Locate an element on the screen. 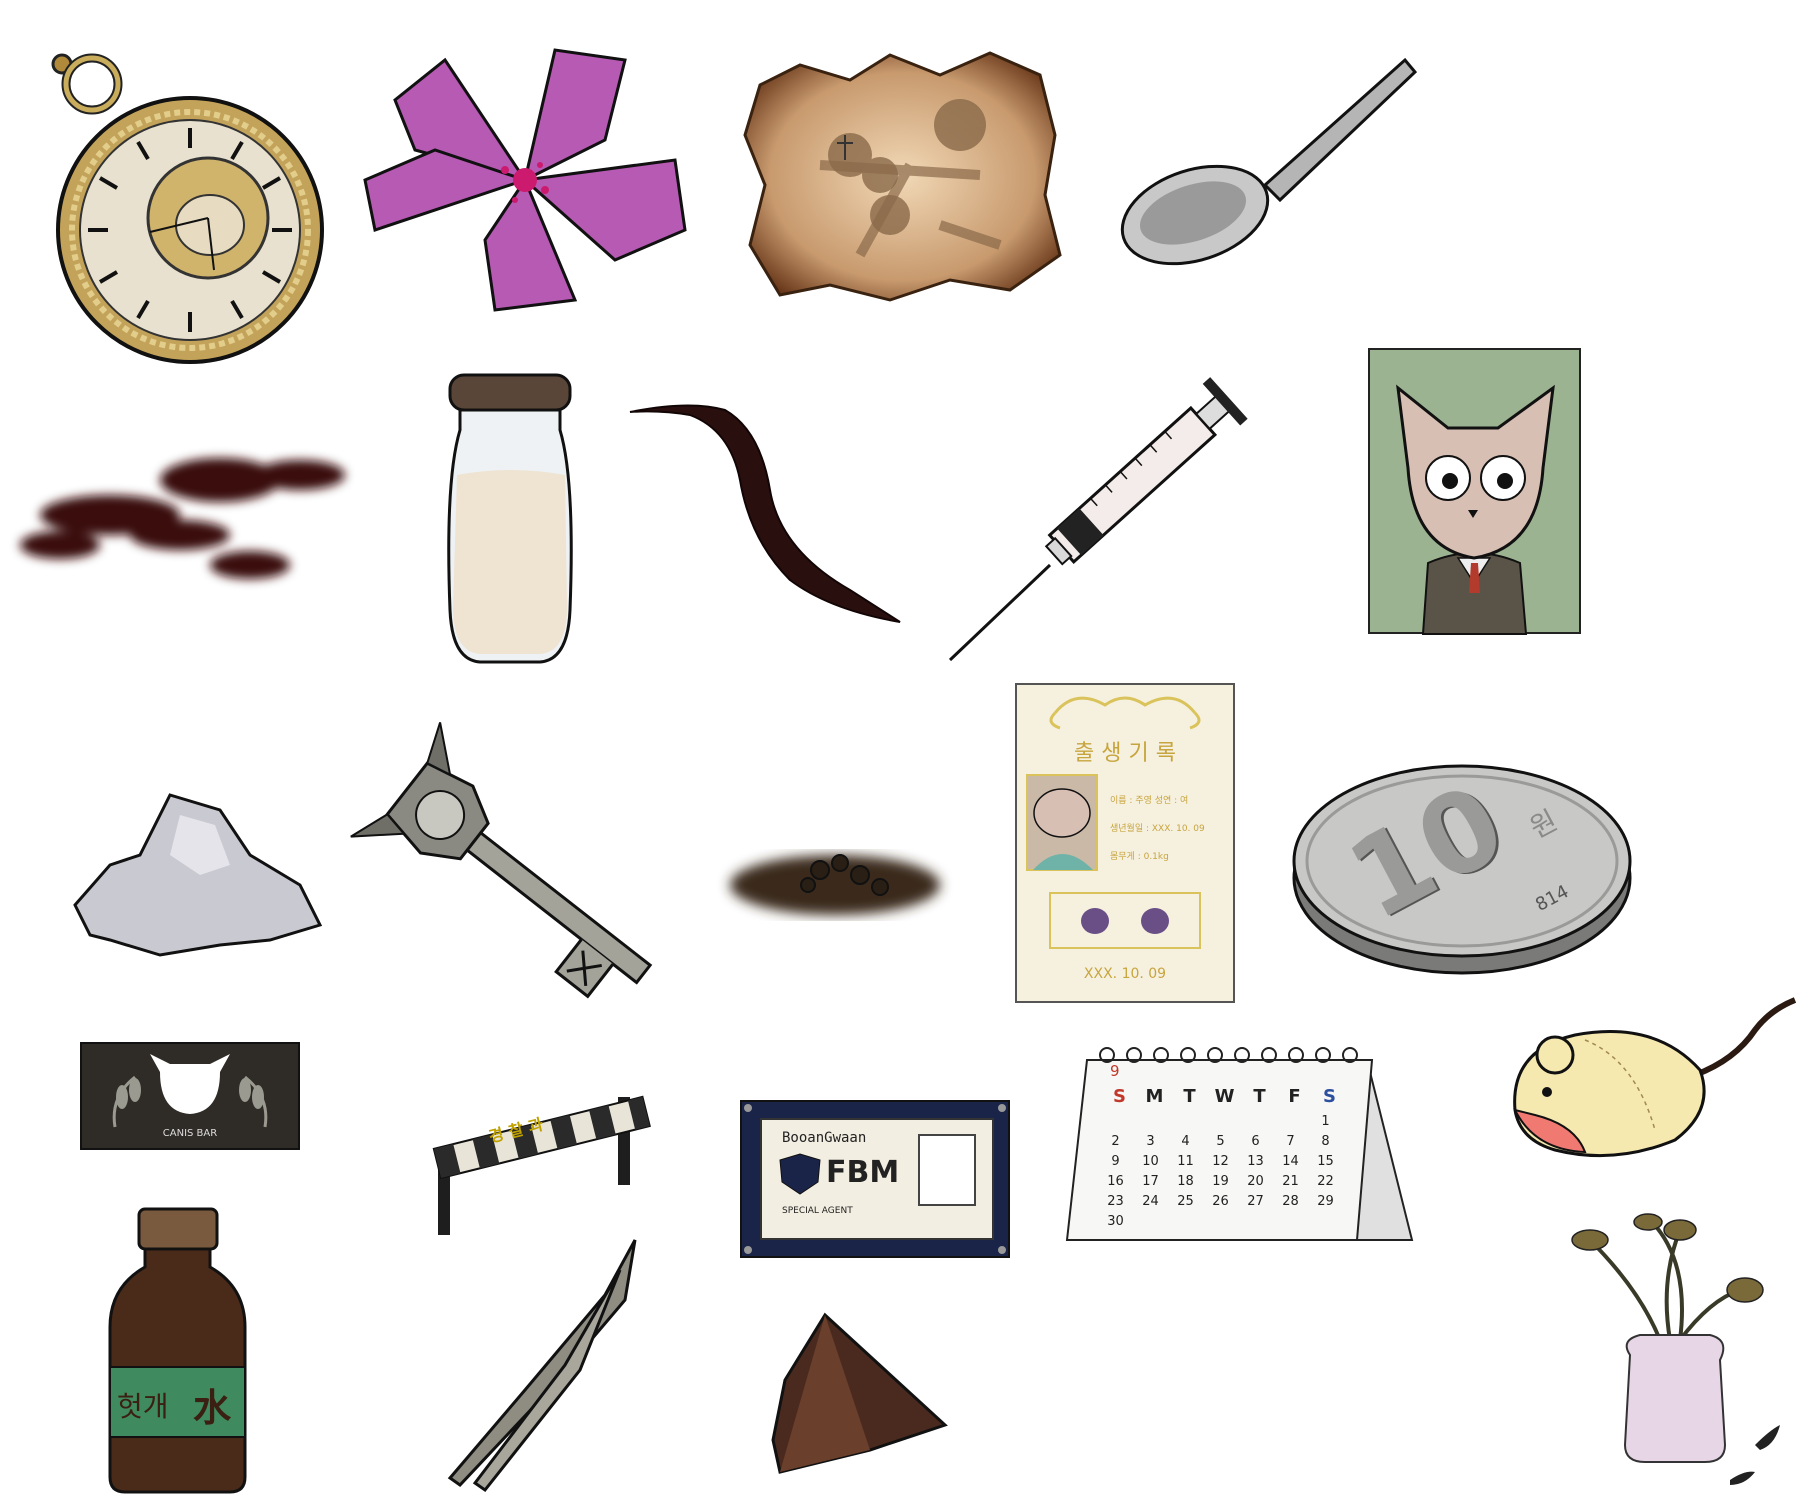 Image resolution: width=1816 pixels, height=1500 pixels. syringe-item is located at coordinates (1109, 515).